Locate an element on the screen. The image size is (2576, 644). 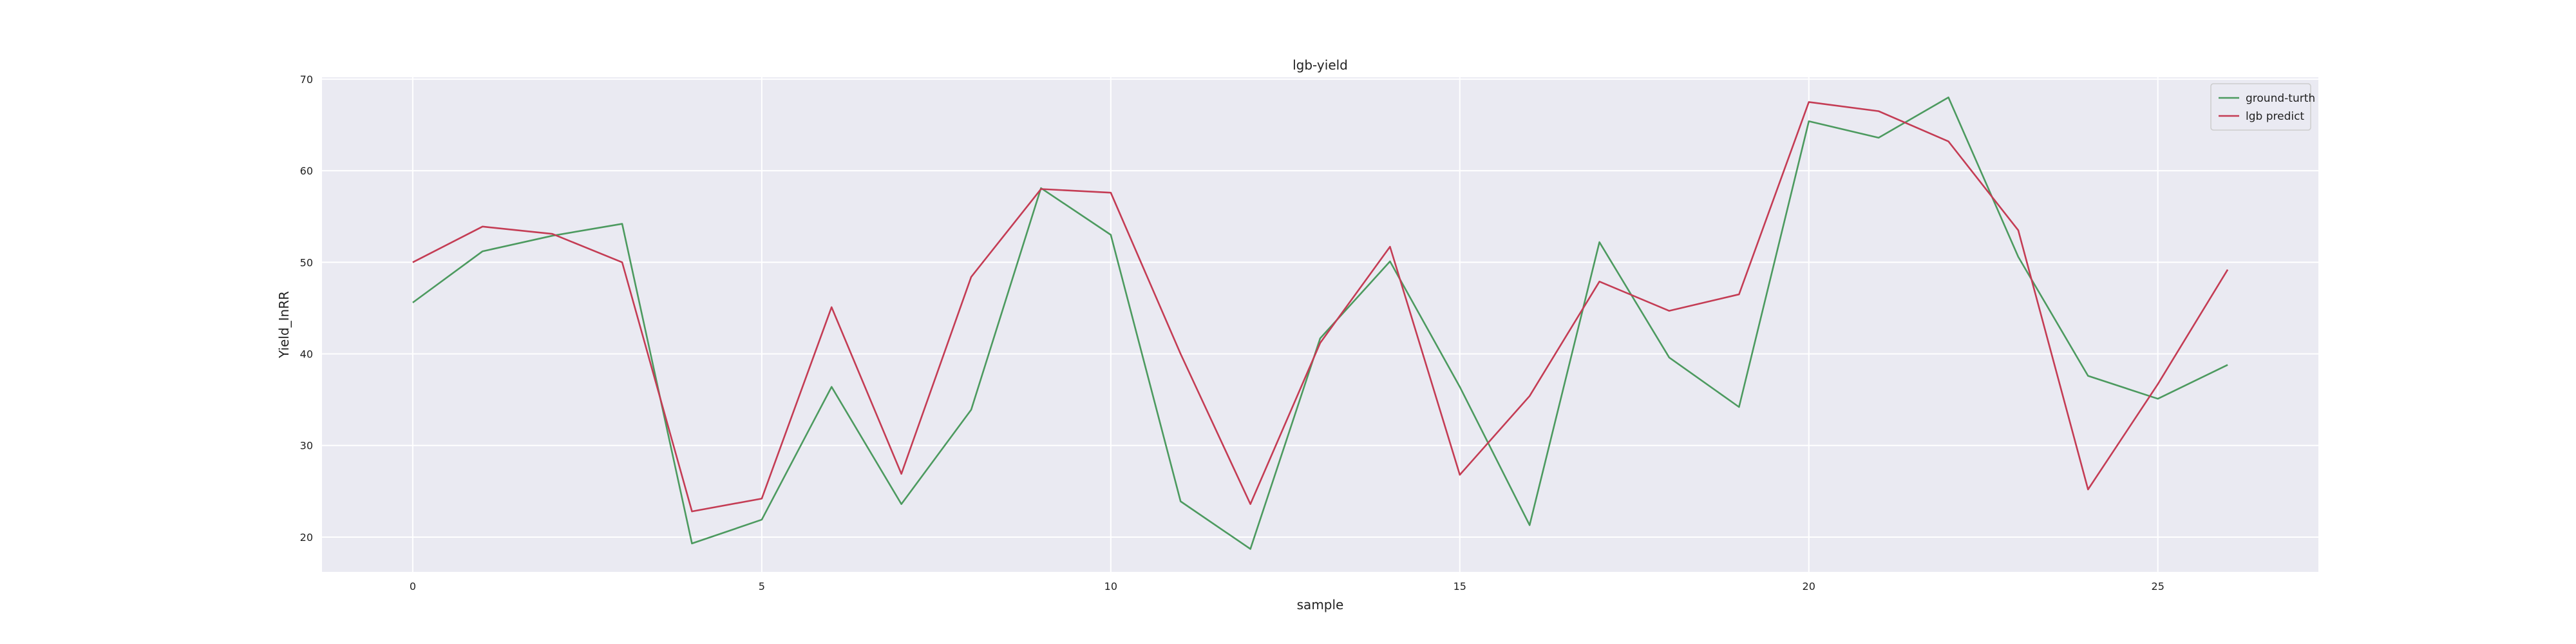
y-tick-label: 40 is located at coordinates (306, 354).